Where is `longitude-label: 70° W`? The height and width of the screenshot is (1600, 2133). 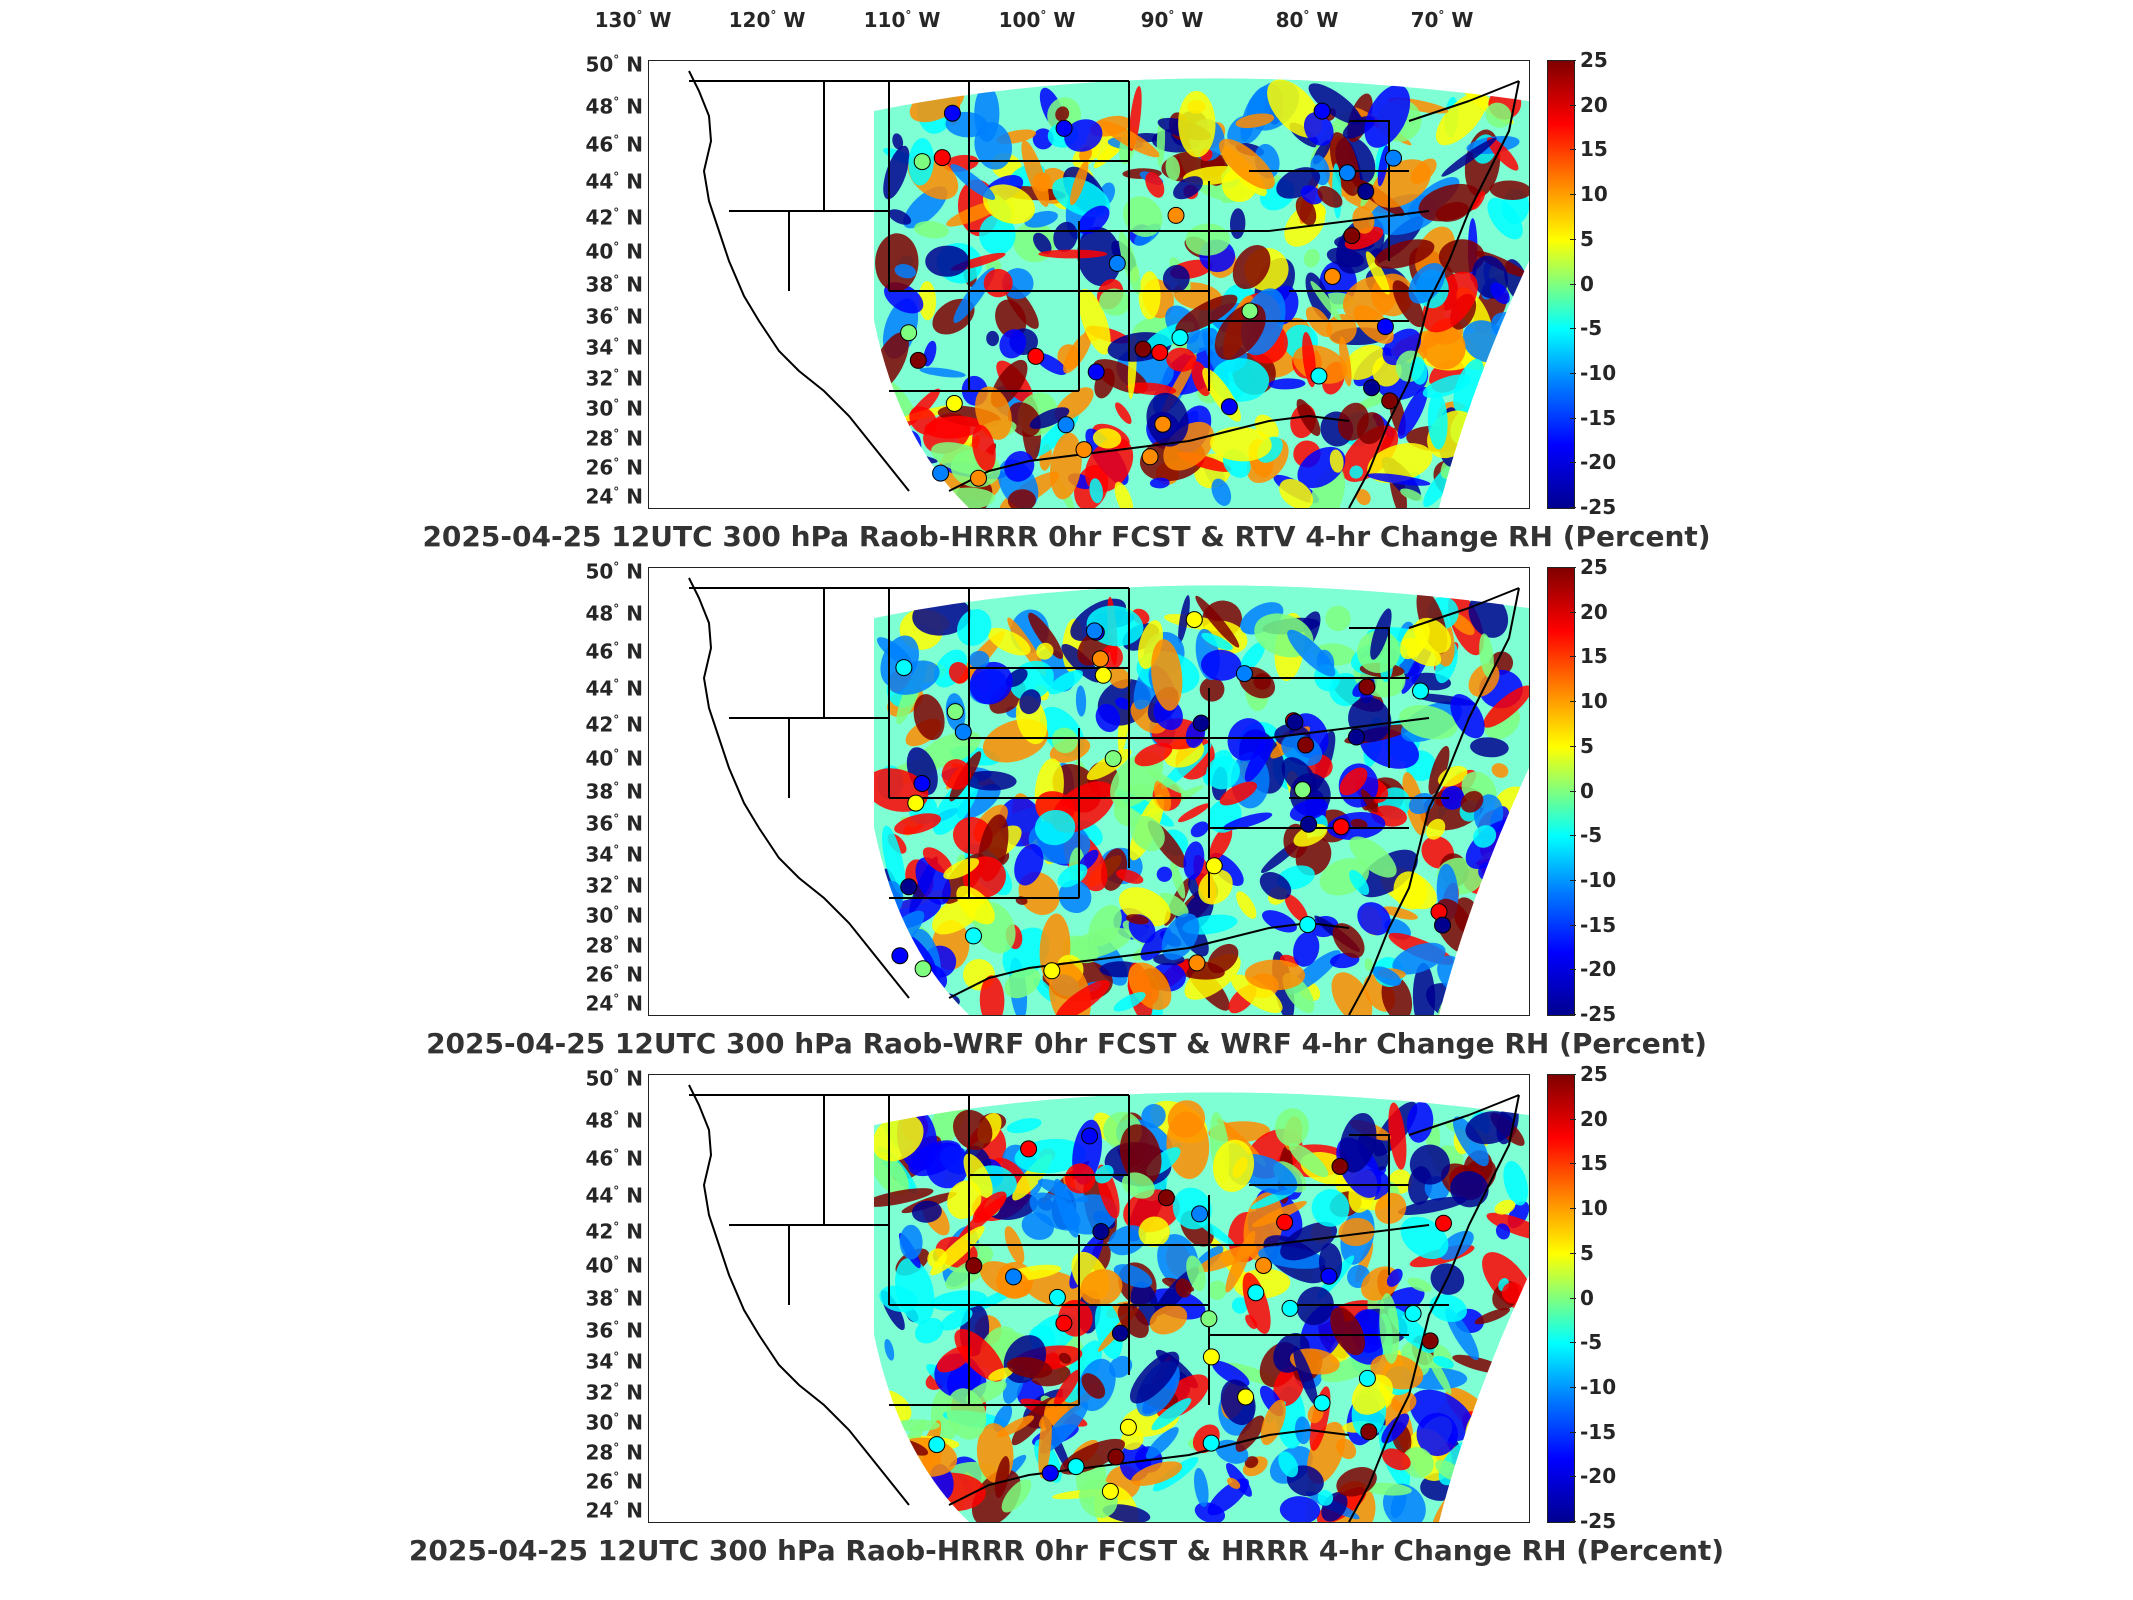 longitude-label: 70° W is located at coordinates (1442, 20).